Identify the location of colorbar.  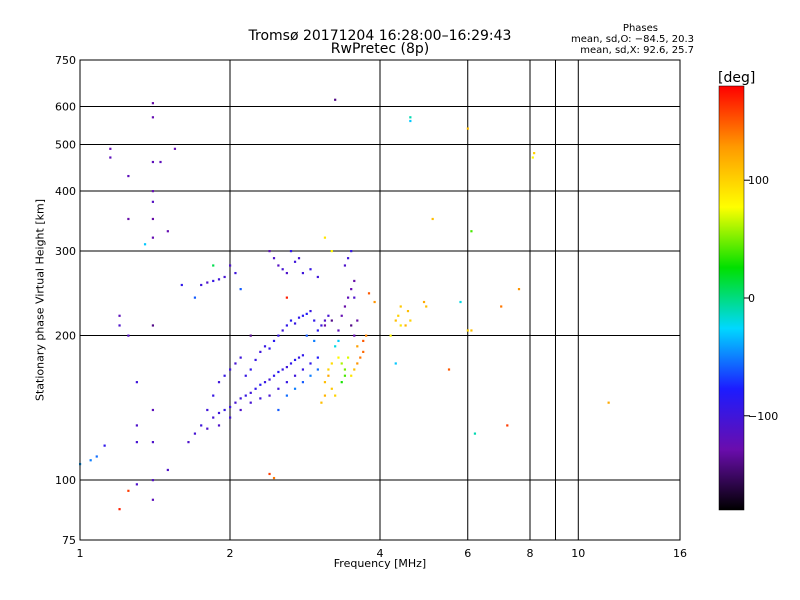
(731, 298).